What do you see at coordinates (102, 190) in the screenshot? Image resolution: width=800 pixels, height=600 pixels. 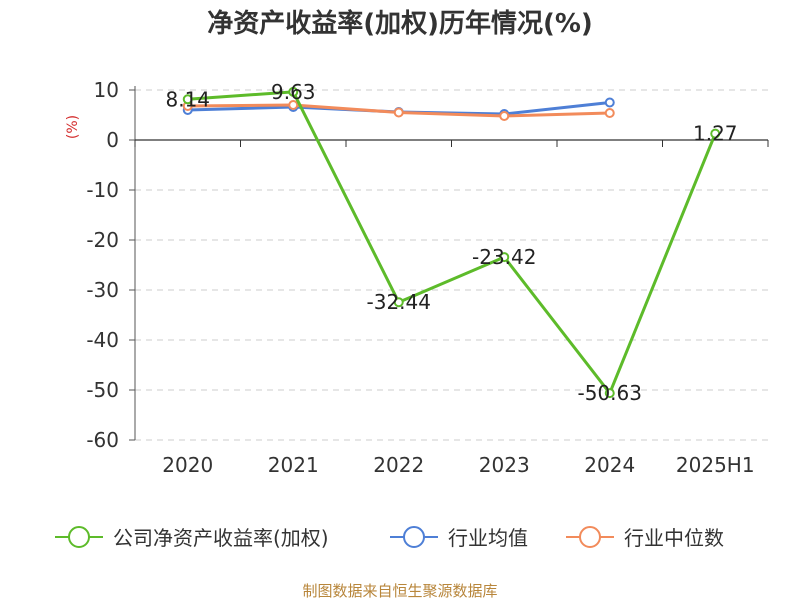 I see `y-tick-label: -10` at bounding box center [102, 190].